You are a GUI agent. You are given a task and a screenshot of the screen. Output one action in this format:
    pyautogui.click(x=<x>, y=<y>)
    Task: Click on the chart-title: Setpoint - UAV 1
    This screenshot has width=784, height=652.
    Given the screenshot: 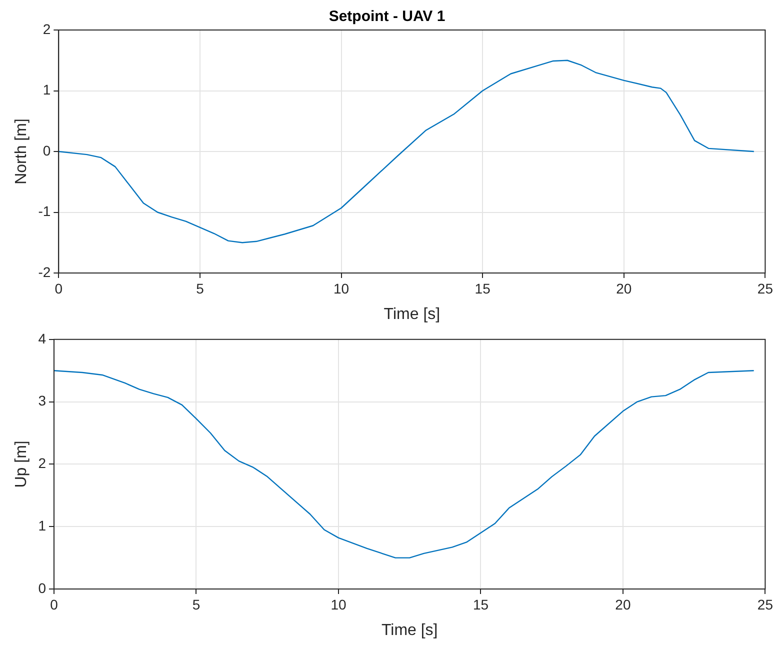 What is the action you would take?
    pyautogui.click(x=387, y=17)
    